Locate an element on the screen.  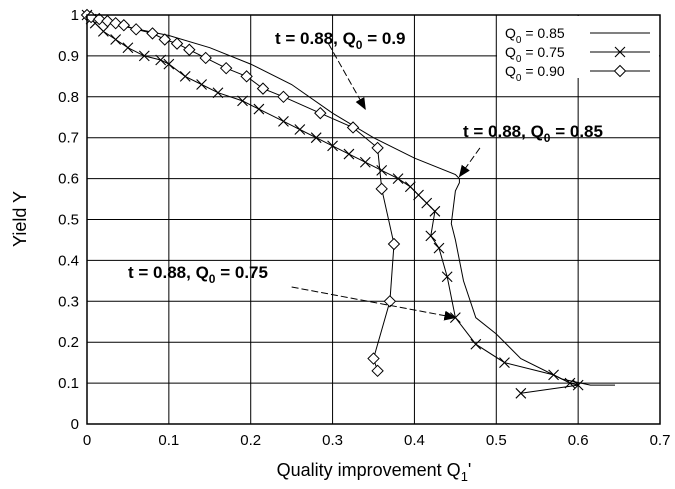
legend-entry-label: Q0 = 0.75 is located at coordinates (535, 54).